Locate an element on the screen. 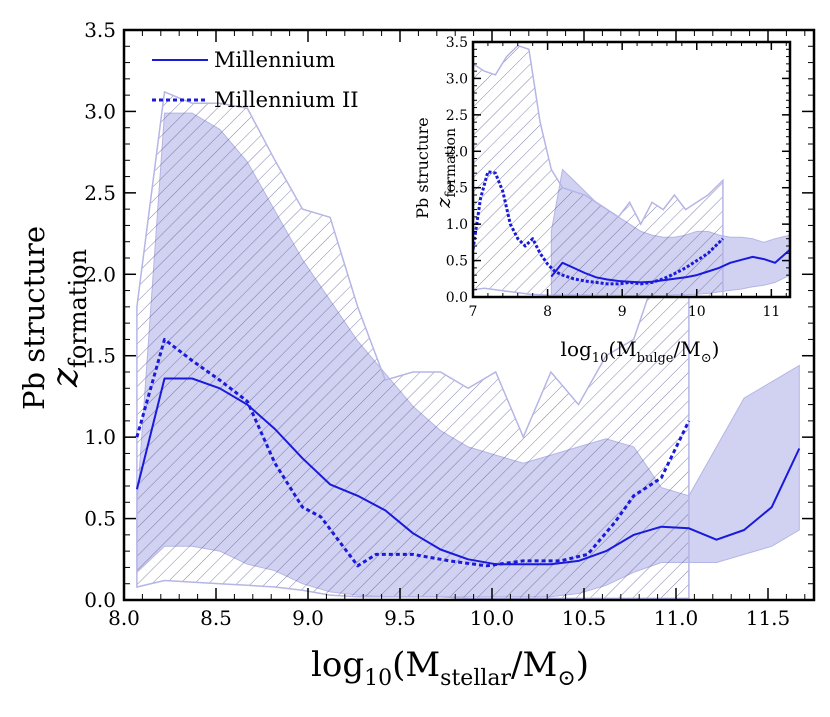 This screenshot has height=717, width=830. inset-axes-frame is located at coordinates (631, 169).